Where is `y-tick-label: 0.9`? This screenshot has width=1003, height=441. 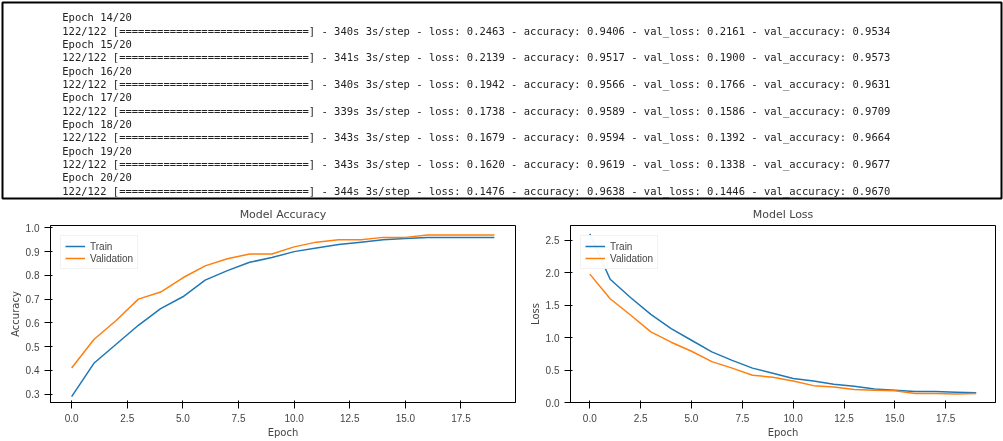
y-tick-label: 0.9 is located at coordinates (32, 252).